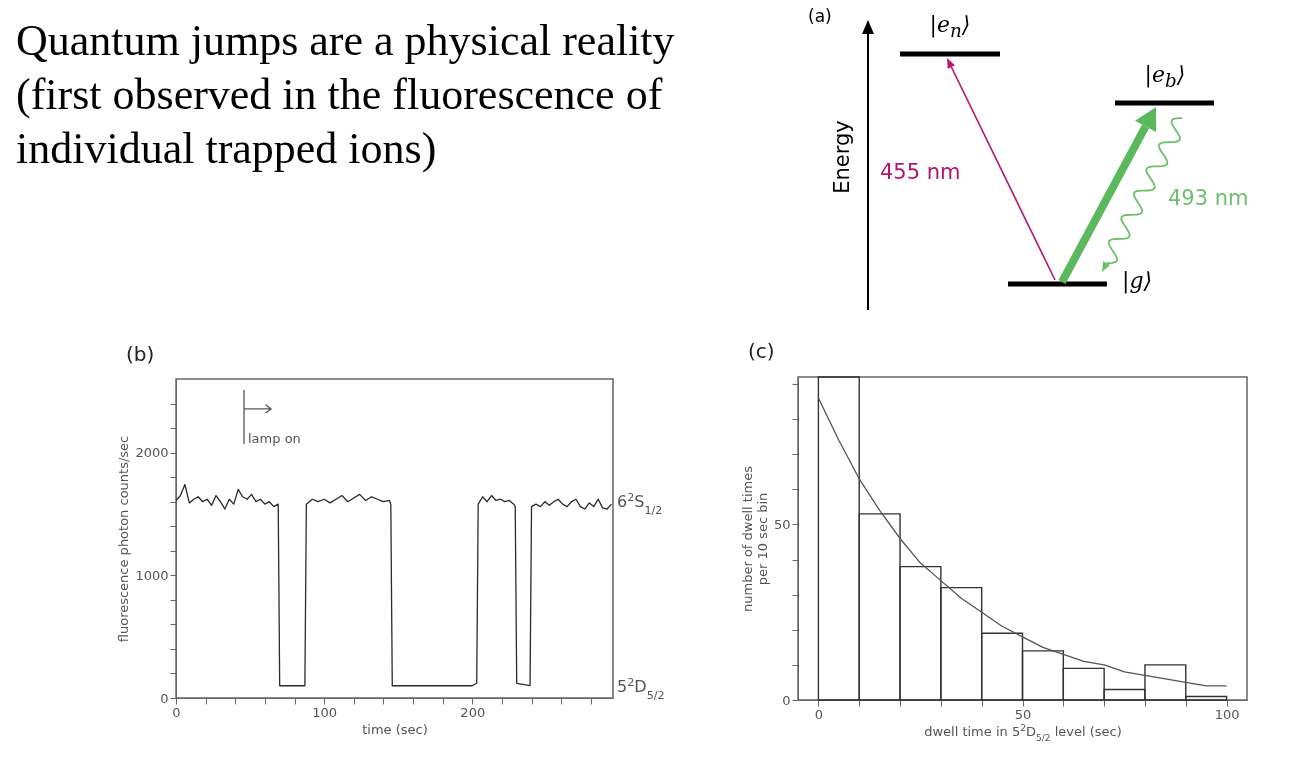 The width and height of the screenshot is (1297, 766). Describe the element at coordinates (1023, 714) in the screenshot. I see `x-tick-label: 50` at that location.